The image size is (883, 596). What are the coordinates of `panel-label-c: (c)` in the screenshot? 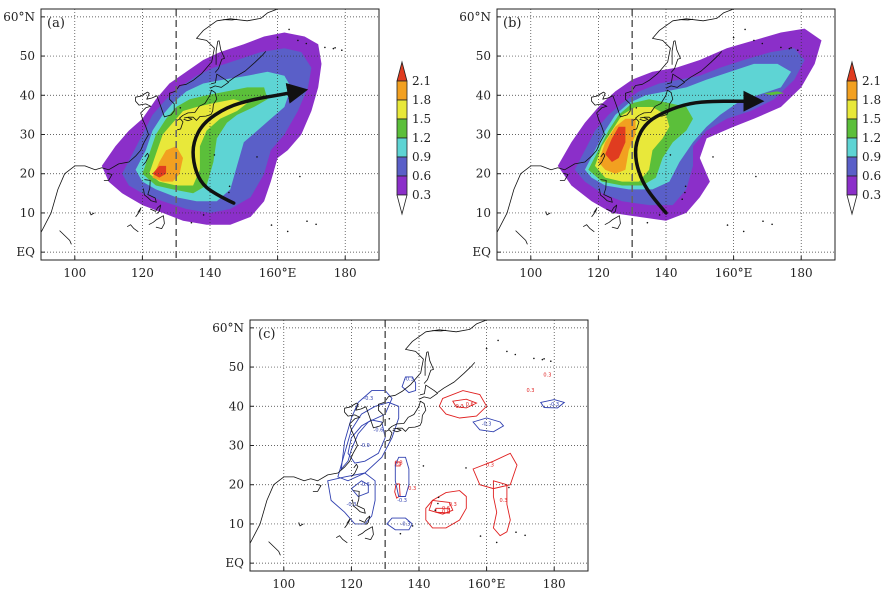 It's located at (266, 334).